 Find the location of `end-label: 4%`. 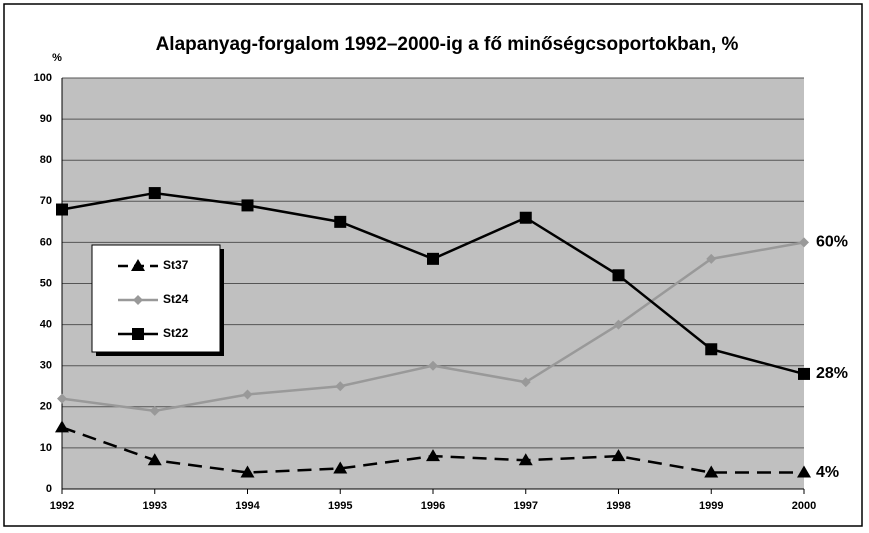

end-label: 4% is located at coordinates (827, 472).